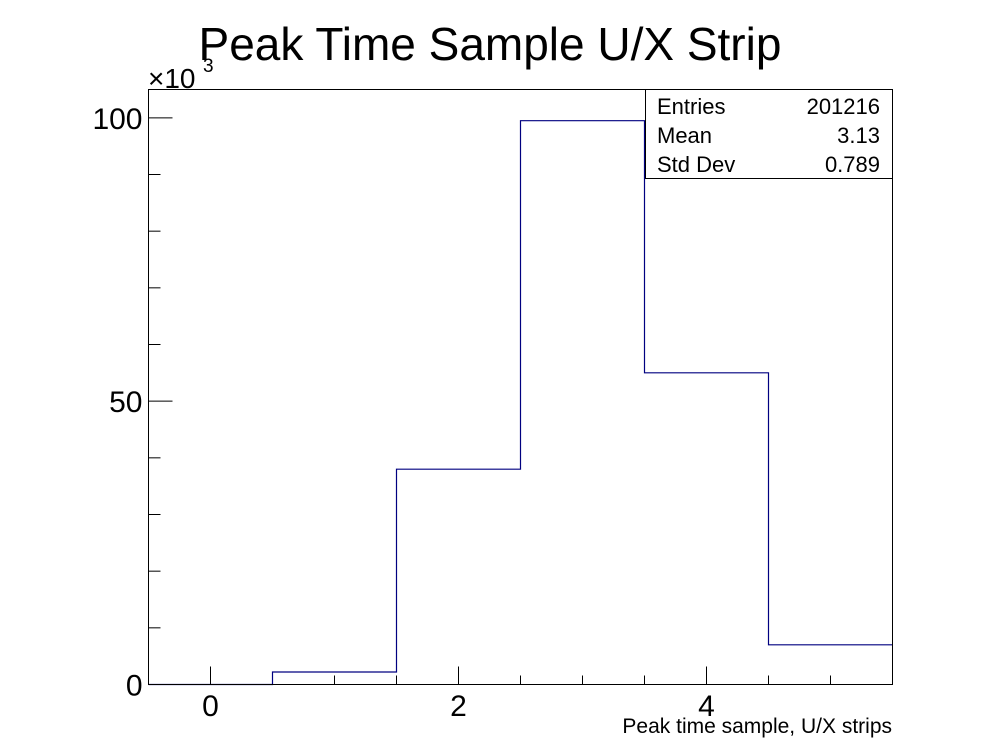 The width and height of the screenshot is (992, 744). I want to click on stats-box-frame, so click(769, 134).